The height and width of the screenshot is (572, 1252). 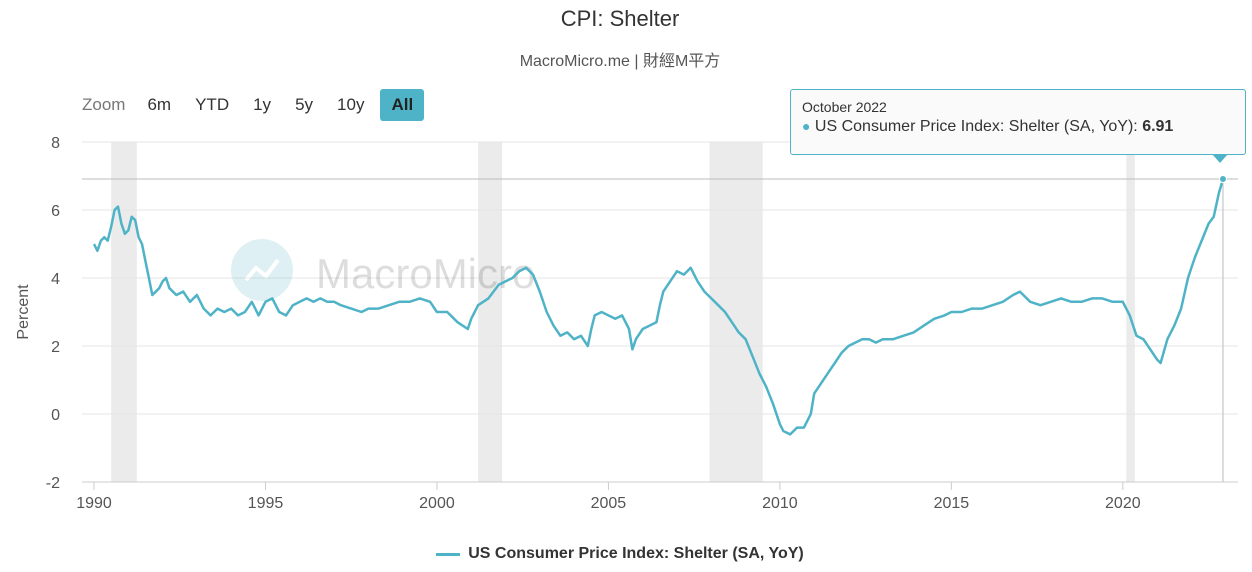 I want to click on zoom-6m-button: 6m, so click(x=159, y=104).